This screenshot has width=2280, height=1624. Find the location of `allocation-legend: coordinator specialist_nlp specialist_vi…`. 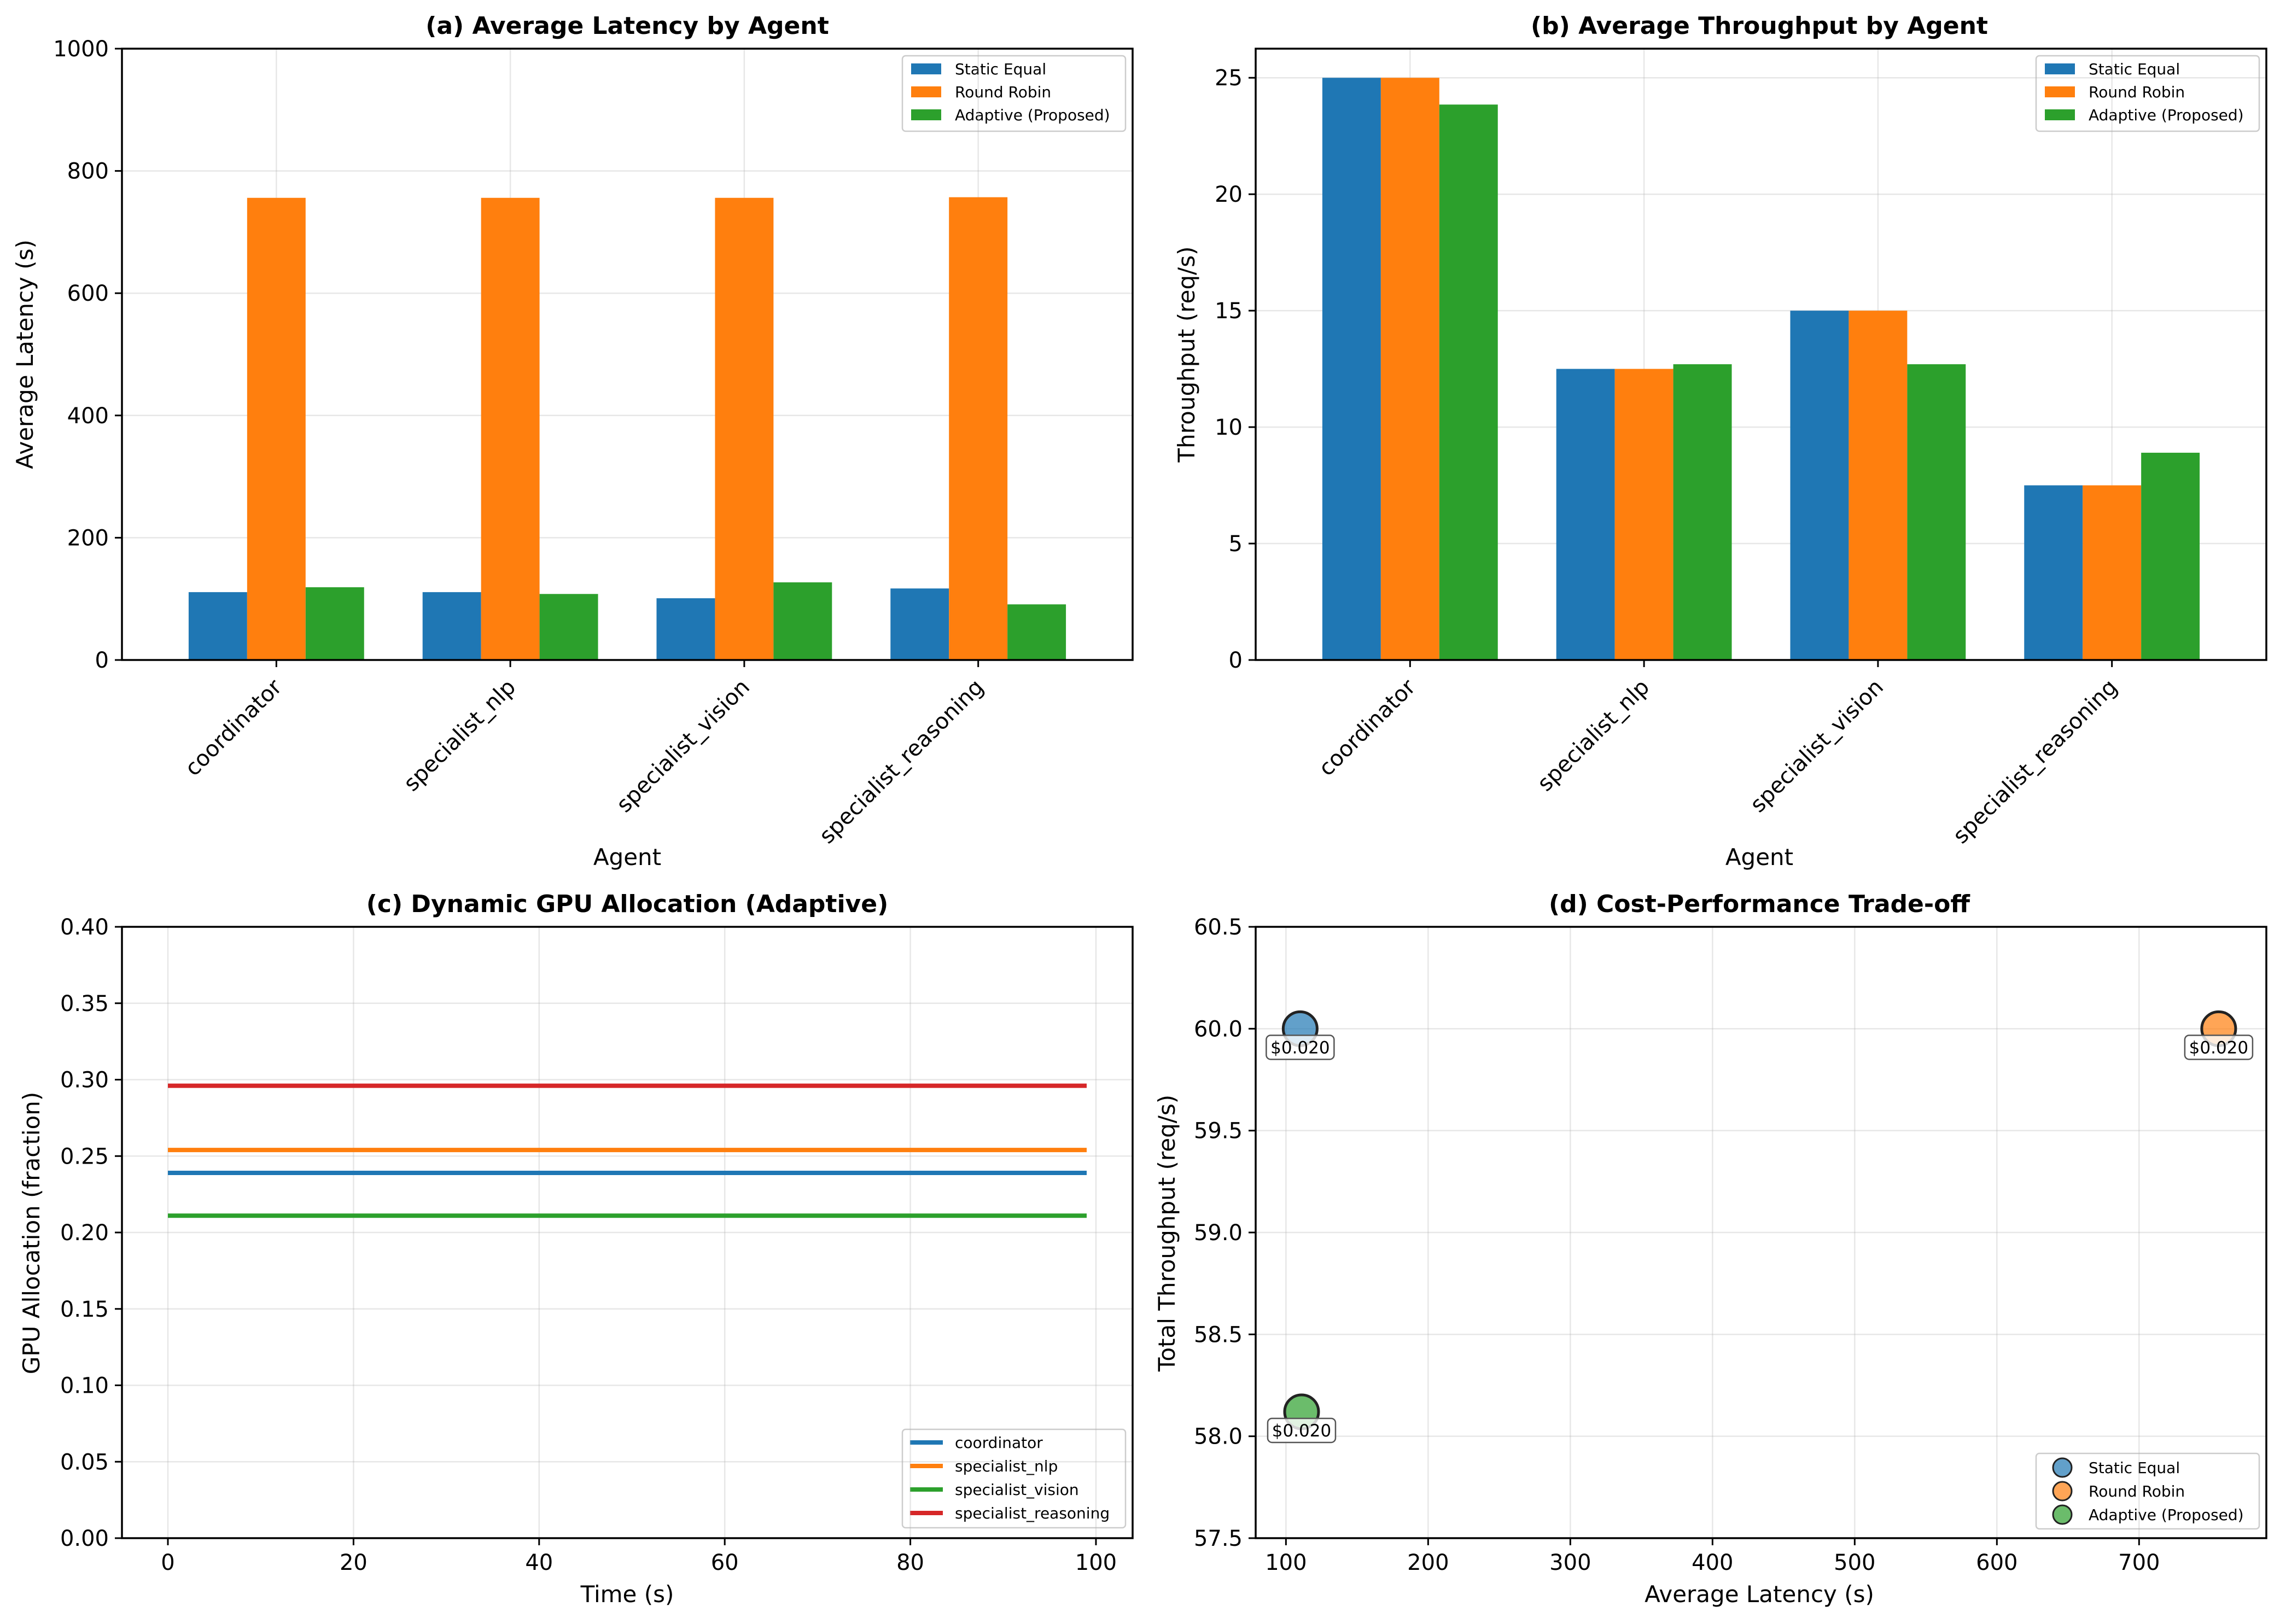

allocation-legend: coordinator specialist_nlp specialist_vi… is located at coordinates (1014, 1478).